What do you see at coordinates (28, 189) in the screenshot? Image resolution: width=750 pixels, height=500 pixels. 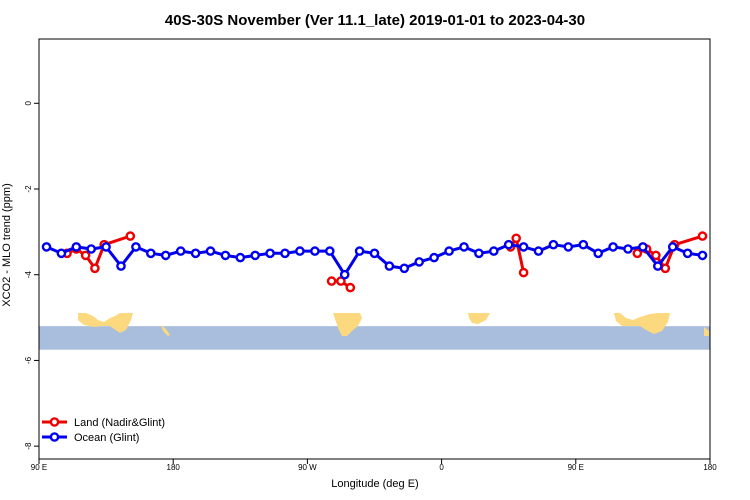 I see `y-tick-label: -2` at bounding box center [28, 189].